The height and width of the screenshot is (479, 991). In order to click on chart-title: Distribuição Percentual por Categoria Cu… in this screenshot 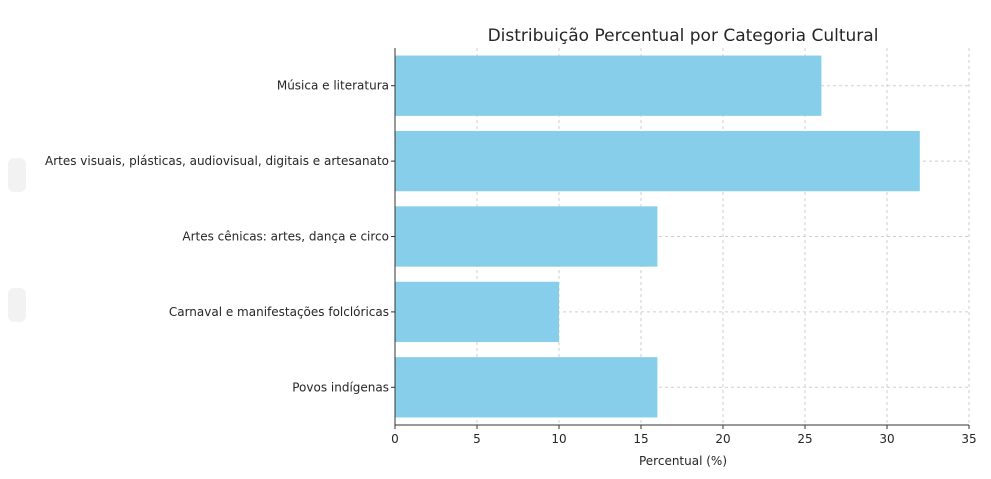, I will do `click(683, 36)`.